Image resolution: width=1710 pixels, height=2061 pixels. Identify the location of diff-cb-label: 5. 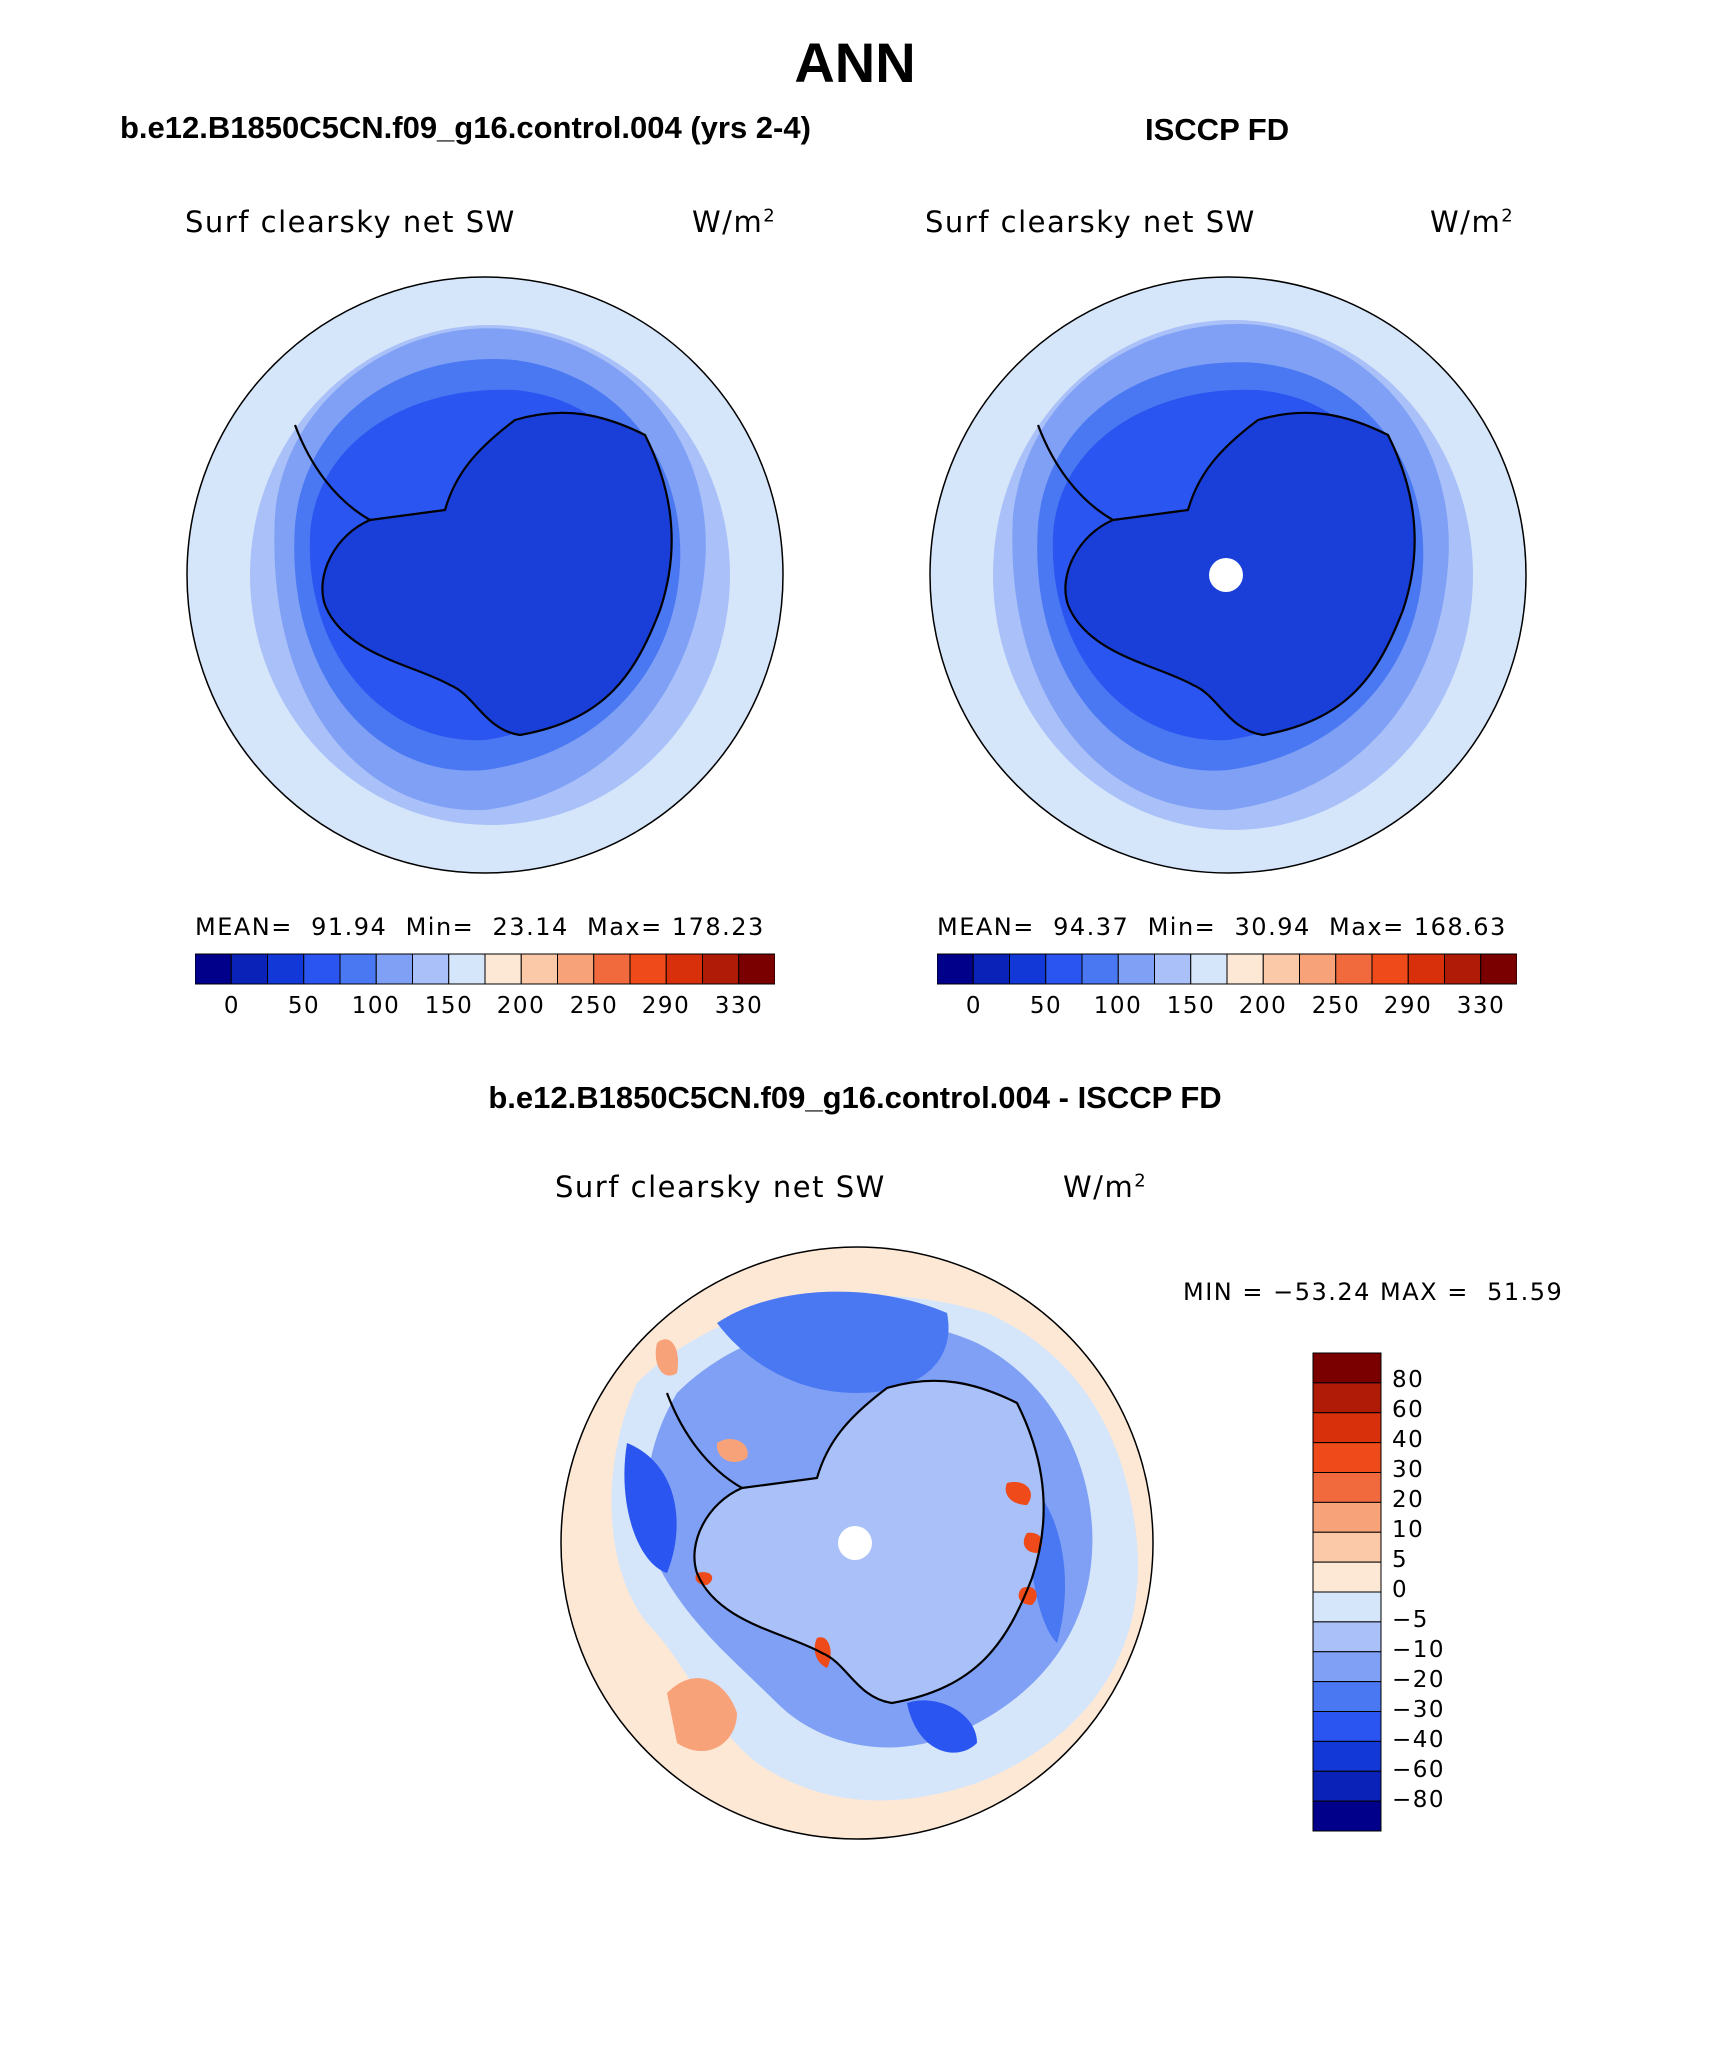
(1400, 1560).